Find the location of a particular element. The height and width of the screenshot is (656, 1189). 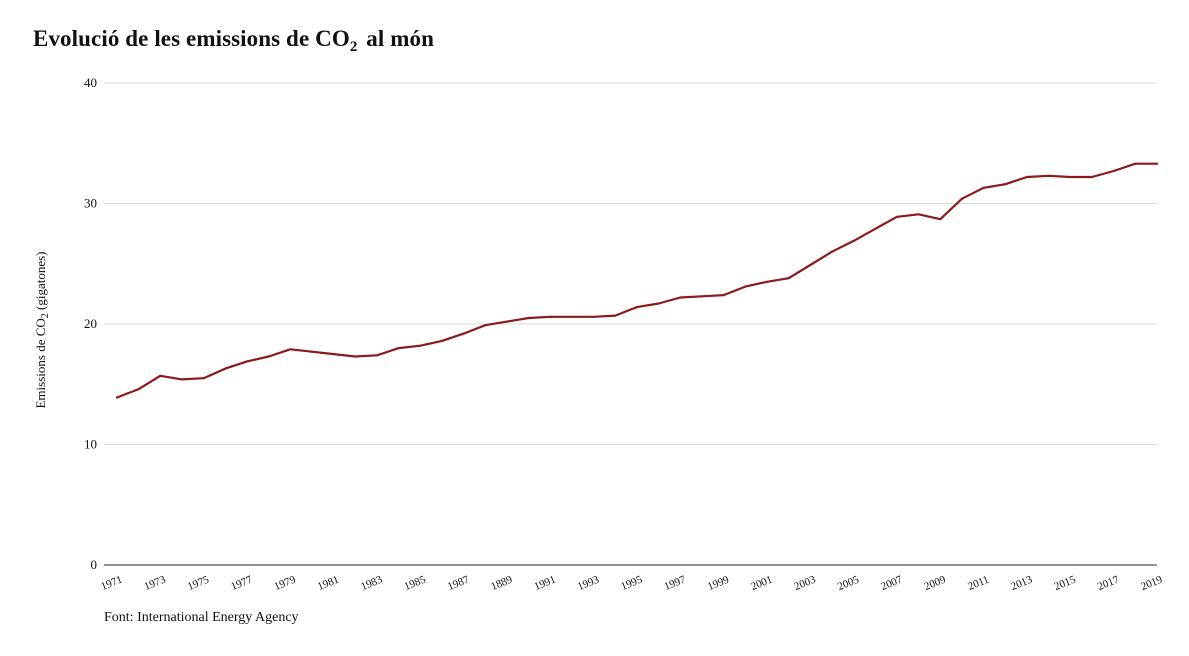

x-tick-label: 1979 is located at coordinates (285, 583).